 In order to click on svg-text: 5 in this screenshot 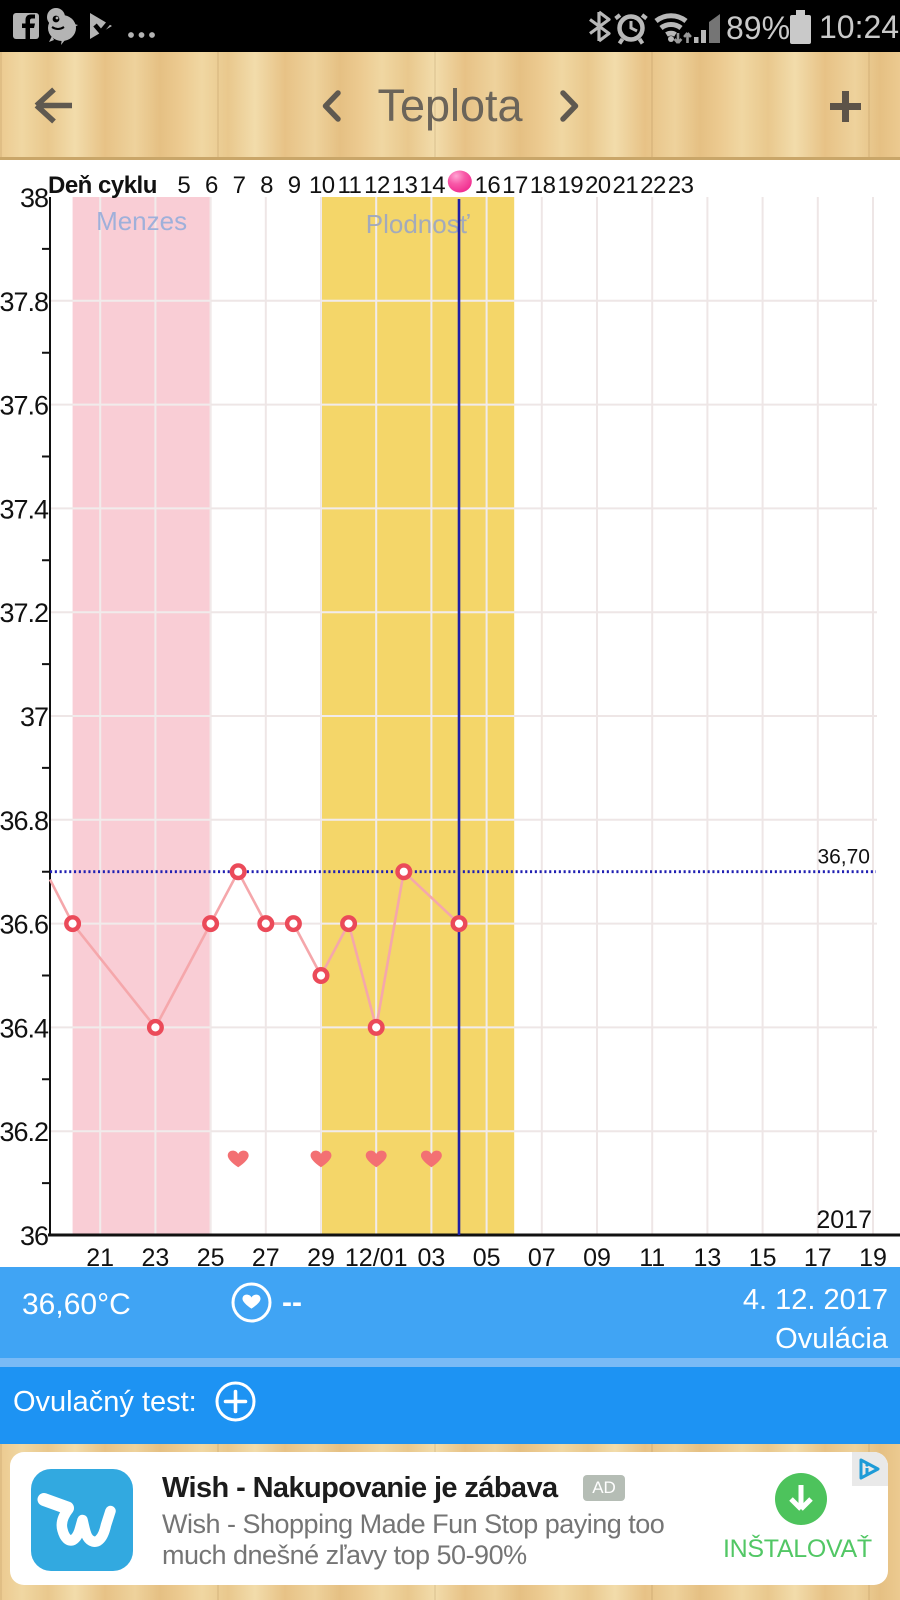, I will do `click(183, 185)`.